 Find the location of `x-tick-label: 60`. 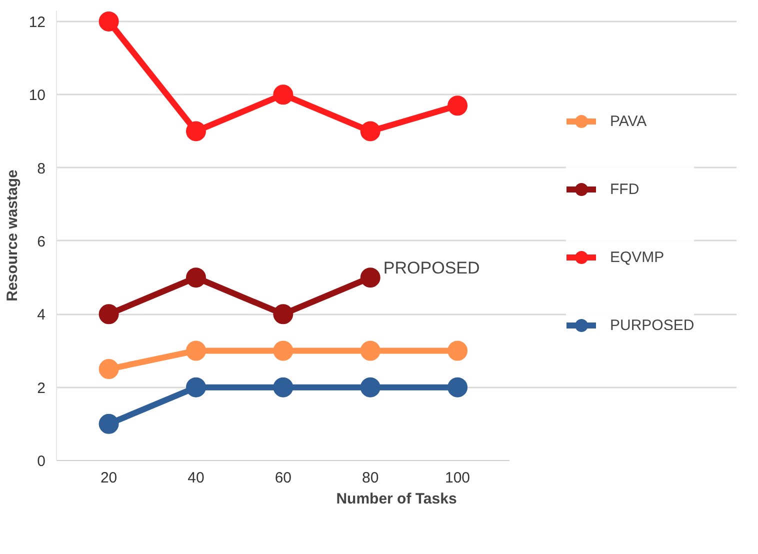

x-tick-label: 60 is located at coordinates (283, 478).